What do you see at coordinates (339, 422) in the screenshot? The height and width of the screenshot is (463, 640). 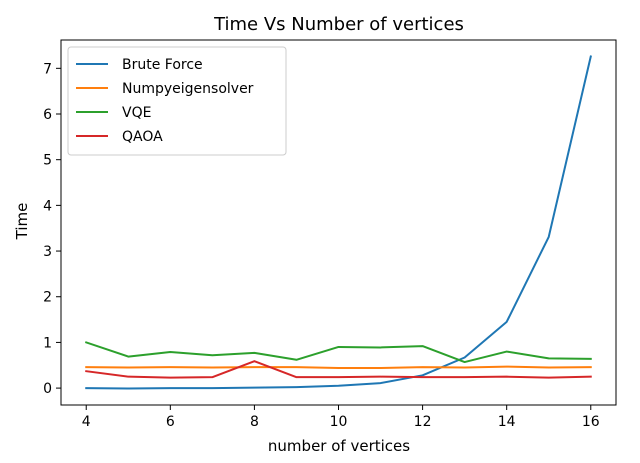 I see `x-tick-label: 10` at bounding box center [339, 422].